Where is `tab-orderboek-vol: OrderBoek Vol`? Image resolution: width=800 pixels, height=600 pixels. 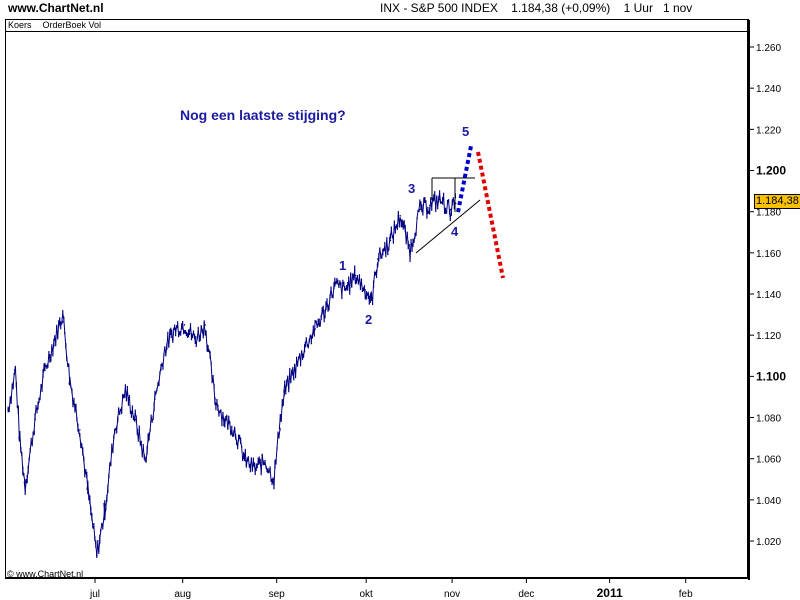 tab-orderboek-vol: OrderBoek Vol is located at coordinates (72, 25).